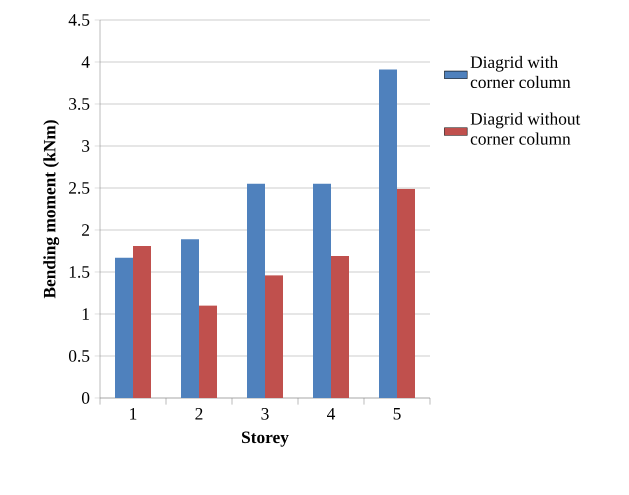  I want to click on y-tick-label: 4, so click(86, 62).